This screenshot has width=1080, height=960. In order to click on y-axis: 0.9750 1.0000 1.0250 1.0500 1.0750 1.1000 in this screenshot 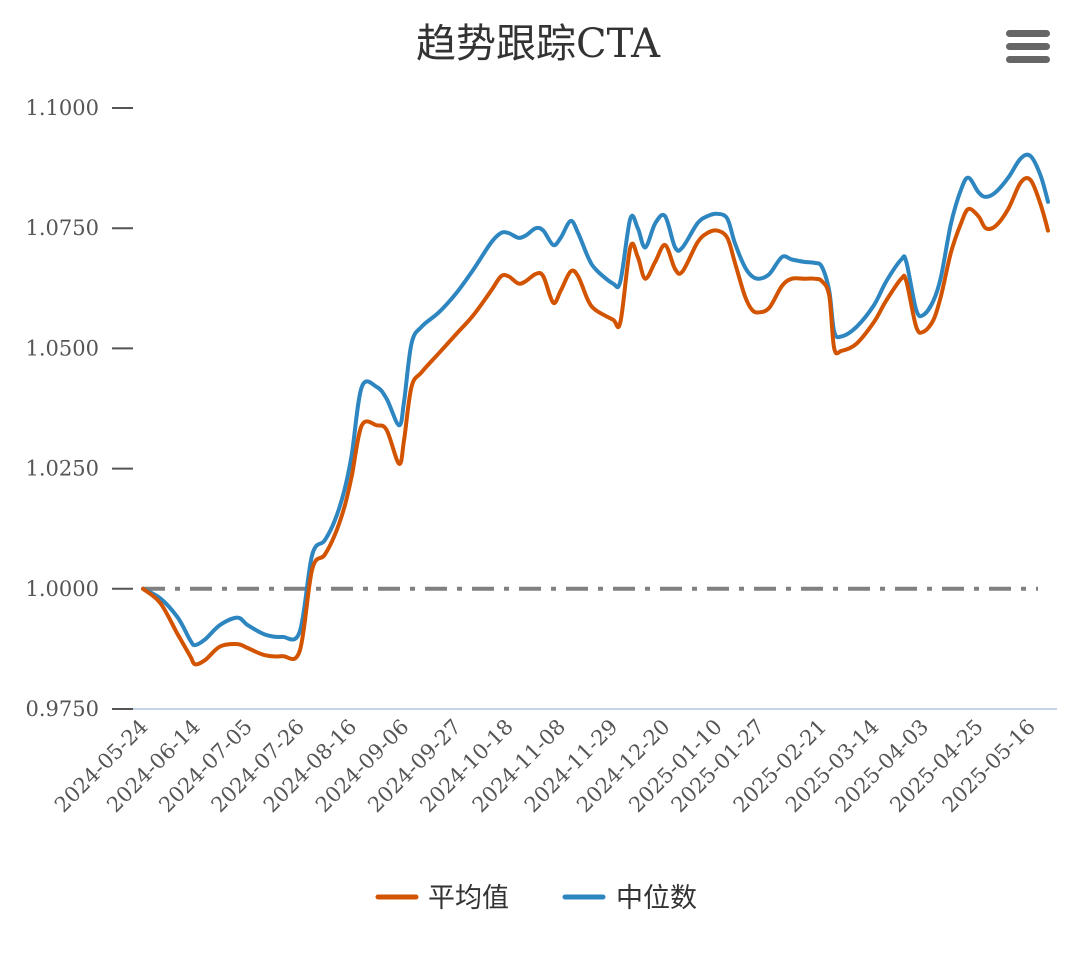, I will do `click(79, 408)`.